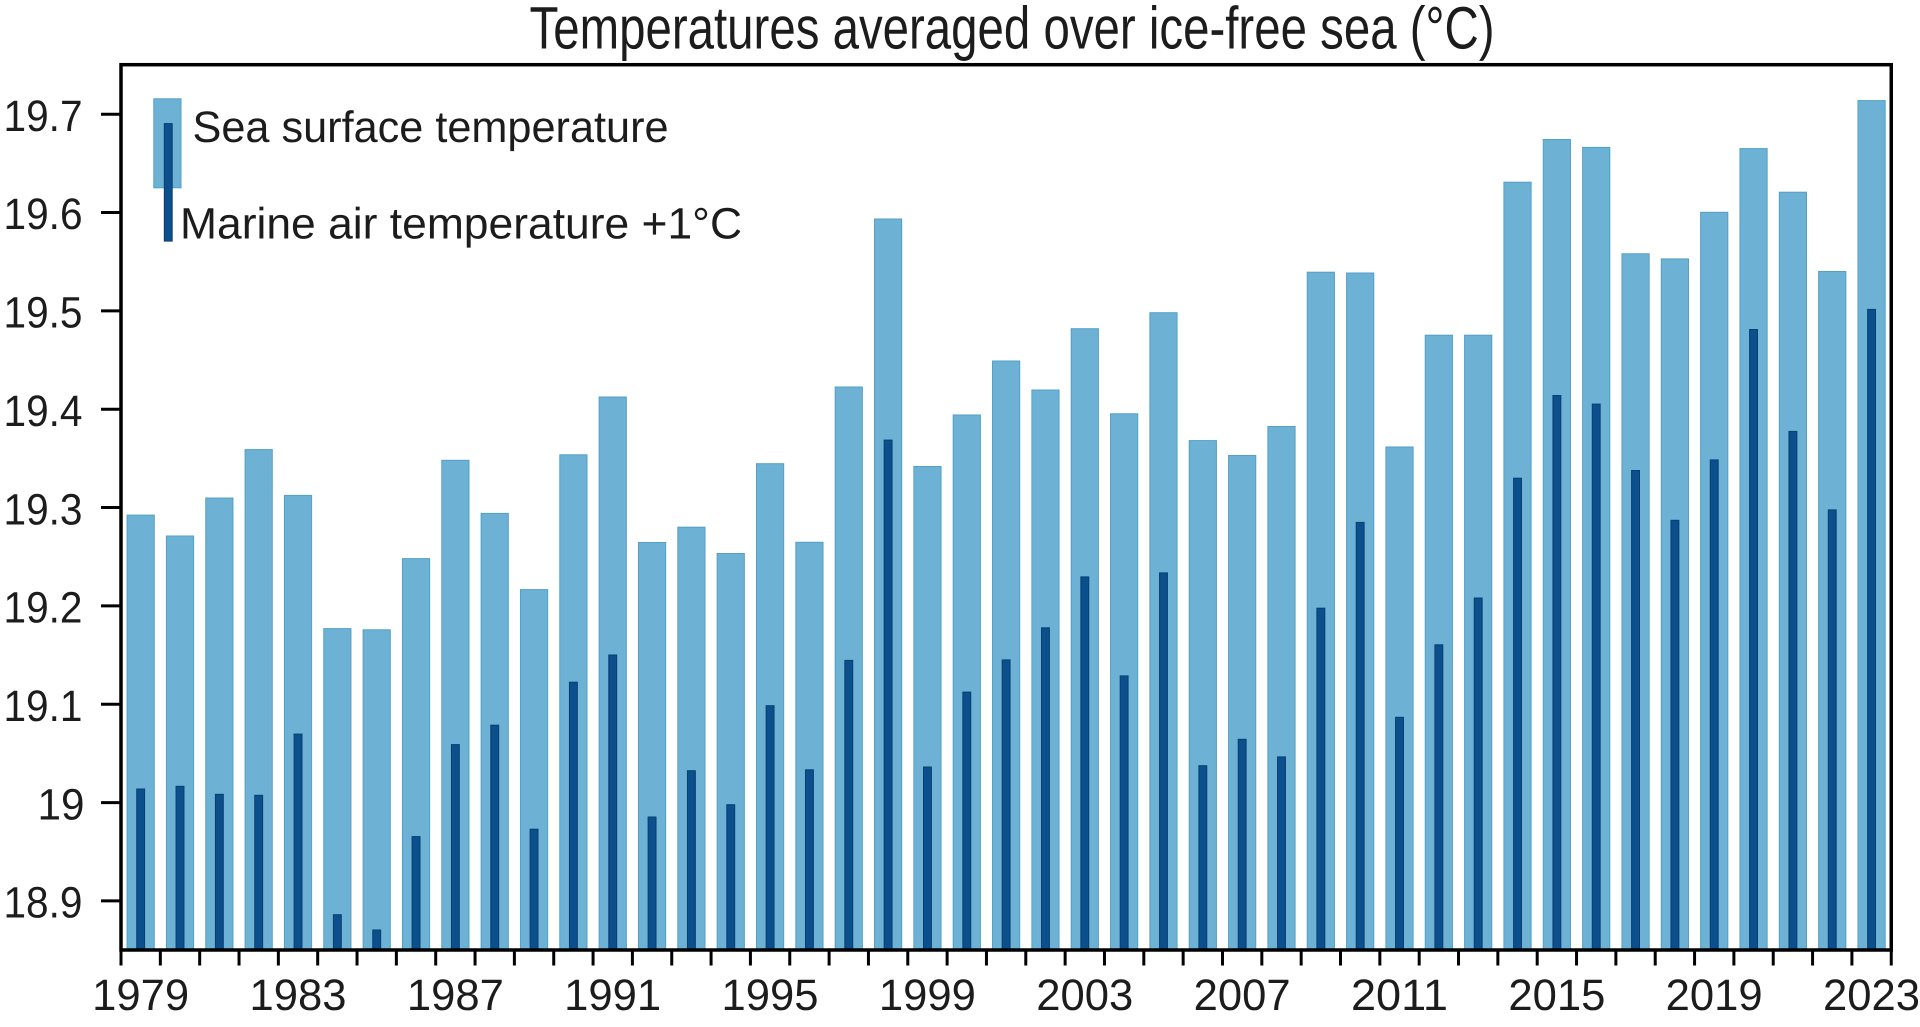 The width and height of the screenshot is (1920, 1027). What do you see at coordinates (297, 995) in the screenshot?
I see `svg-text: 1983` at bounding box center [297, 995].